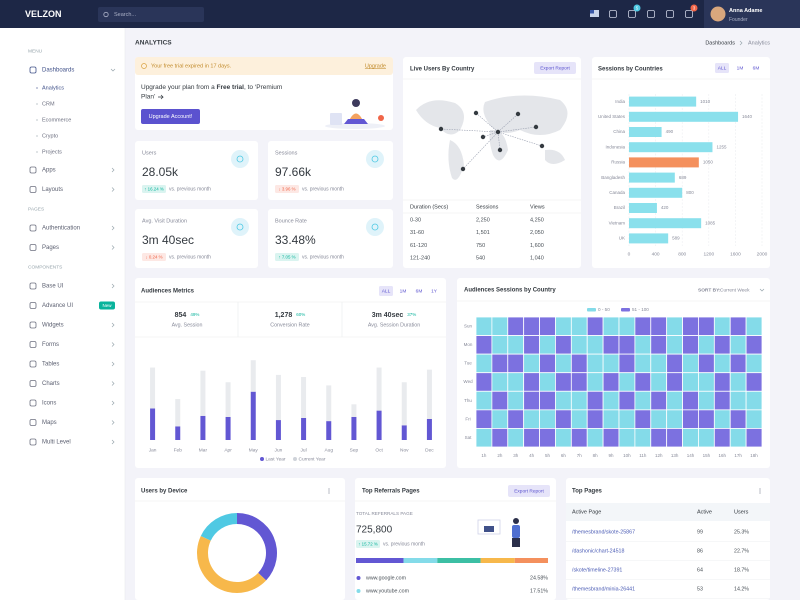 The image size is (800, 600). What do you see at coordinates (49, 423) in the screenshot?
I see `sidebar-item: Maps` at bounding box center [49, 423].